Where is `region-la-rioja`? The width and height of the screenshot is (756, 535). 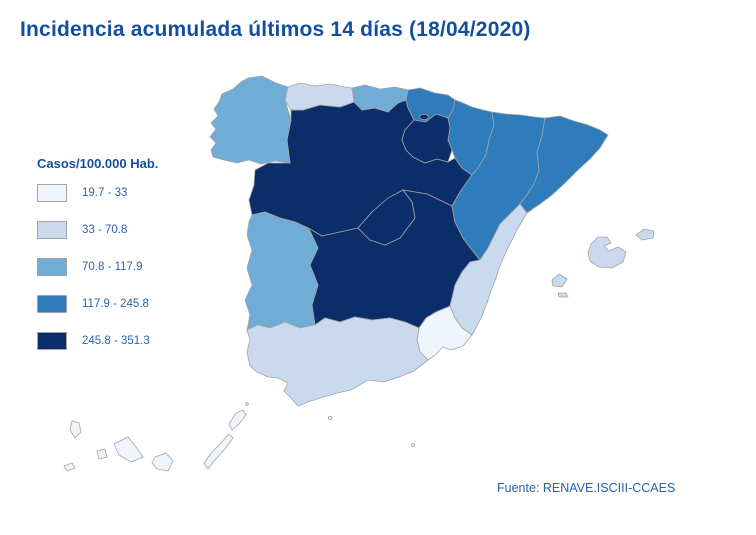 region-la-rioja is located at coordinates (427, 138).